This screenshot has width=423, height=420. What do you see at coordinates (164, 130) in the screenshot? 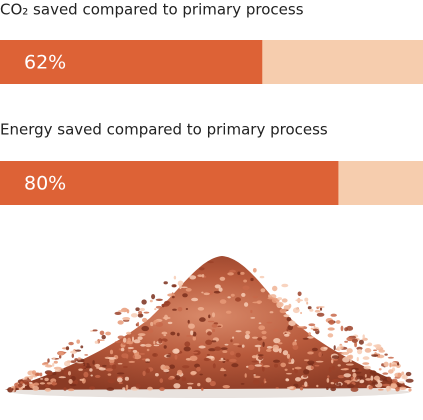
I see `bar-title: Energy saved compared to primary process` at bounding box center [164, 130].